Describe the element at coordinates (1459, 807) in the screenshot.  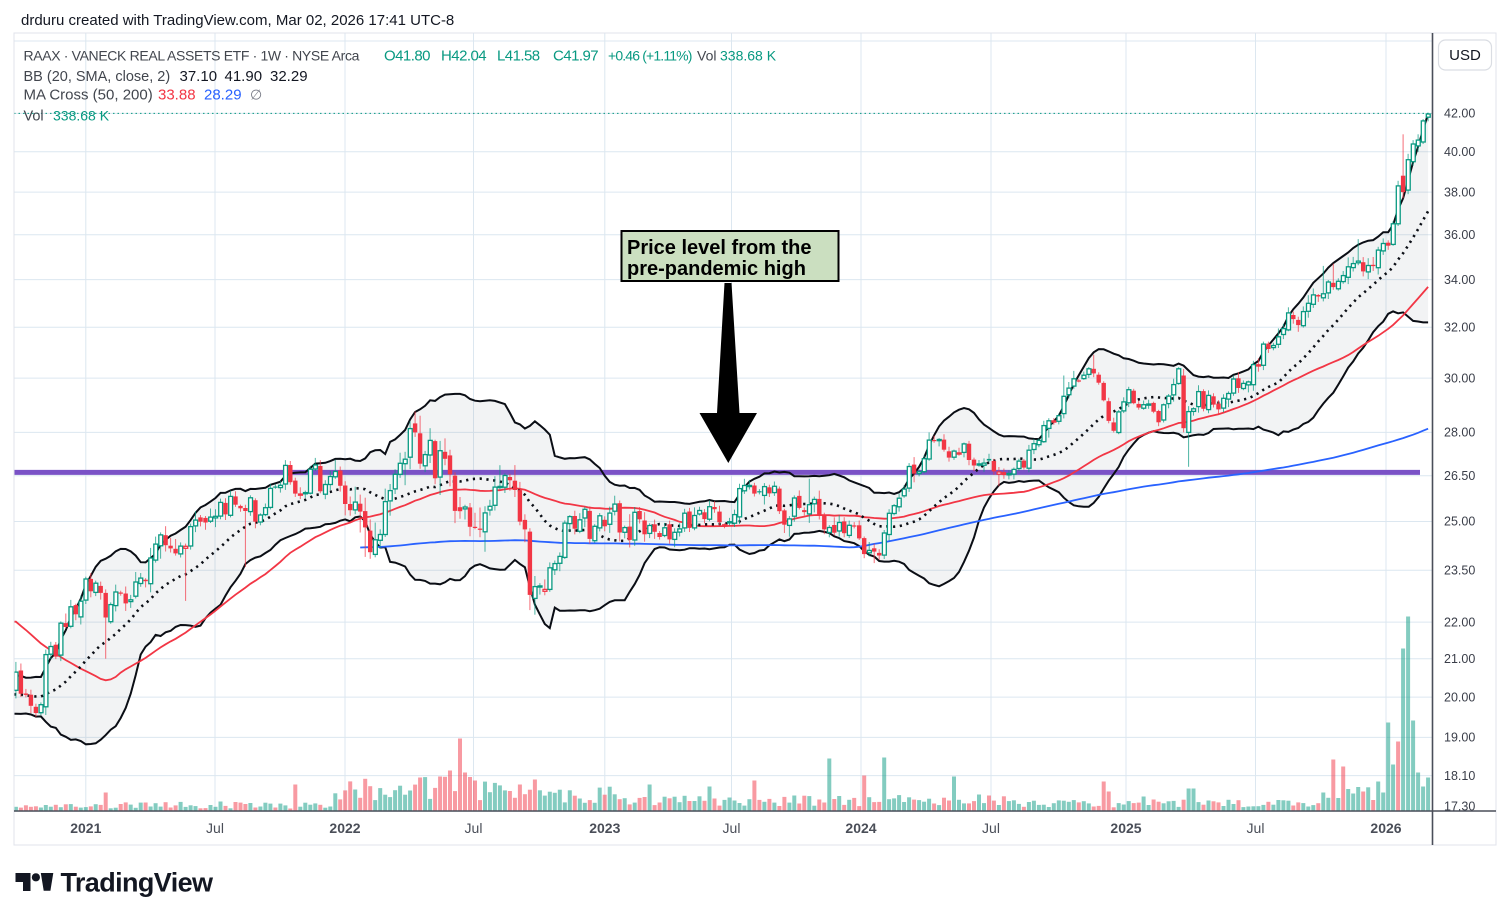
I see `svg-text: 17.30` at that location.